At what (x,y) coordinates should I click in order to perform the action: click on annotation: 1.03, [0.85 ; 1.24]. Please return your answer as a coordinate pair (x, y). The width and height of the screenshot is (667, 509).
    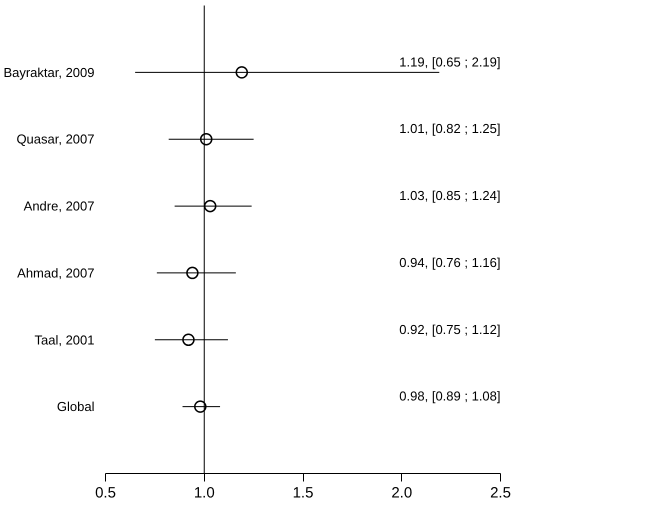
    Looking at the image, I should click on (450, 196).